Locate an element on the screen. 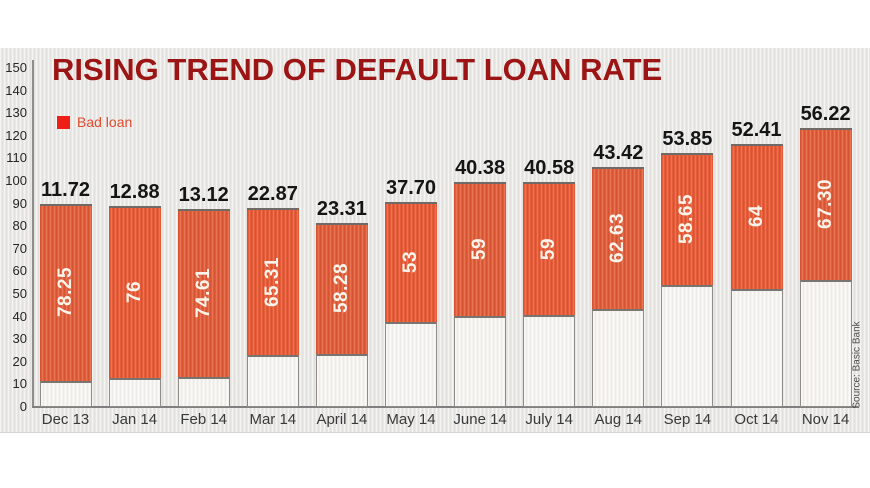 The width and height of the screenshot is (870, 488). chart-title: RISING TREND OF DEFAULT LOAN RATE is located at coordinates (357, 69).